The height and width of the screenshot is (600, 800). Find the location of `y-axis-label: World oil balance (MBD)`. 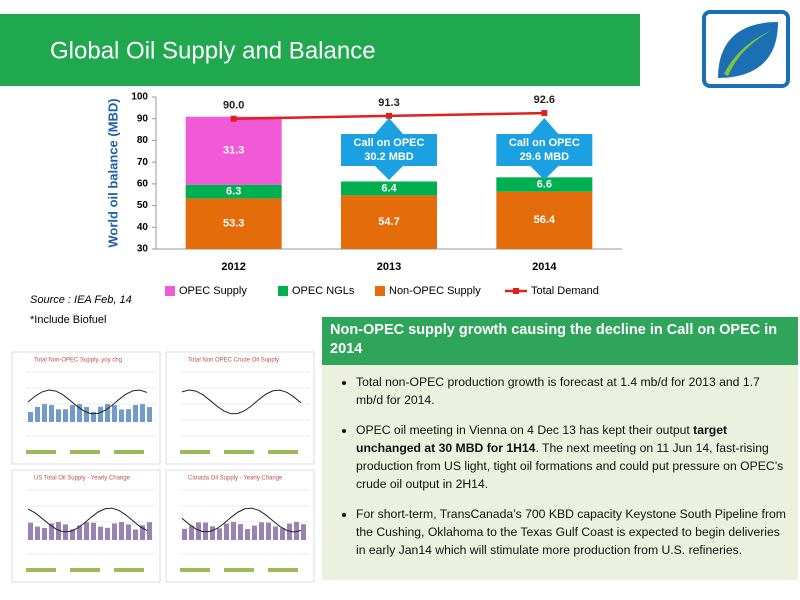

y-axis-label: World oil balance (MBD) is located at coordinates (112, 172).